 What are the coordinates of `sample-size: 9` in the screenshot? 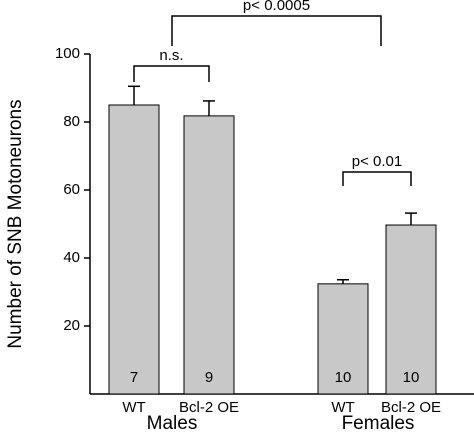 It's located at (209, 377).